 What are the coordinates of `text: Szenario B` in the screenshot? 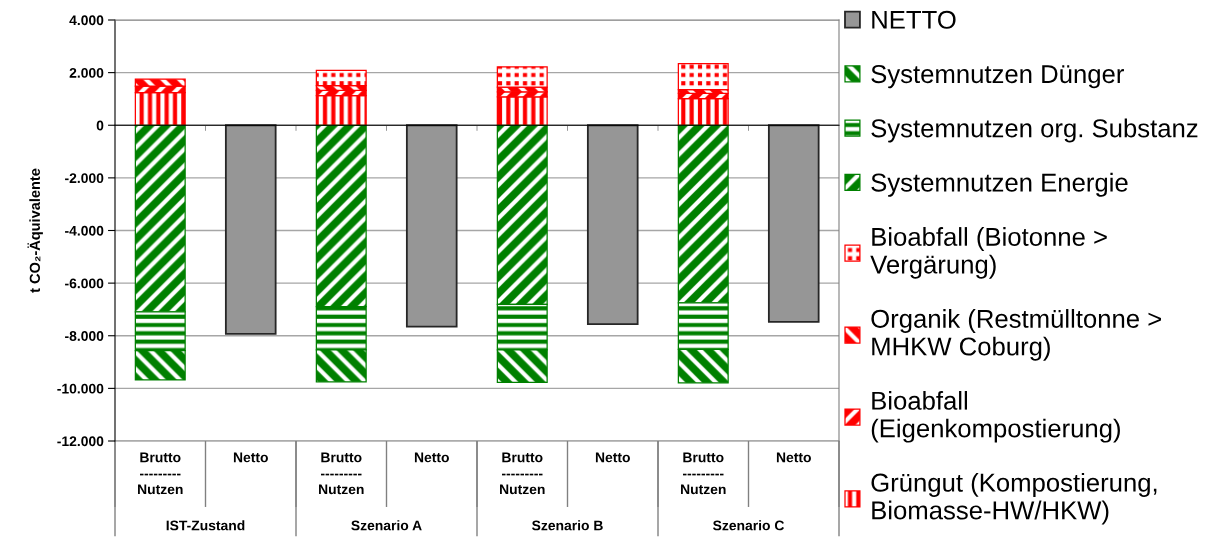 It's located at (567, 525).